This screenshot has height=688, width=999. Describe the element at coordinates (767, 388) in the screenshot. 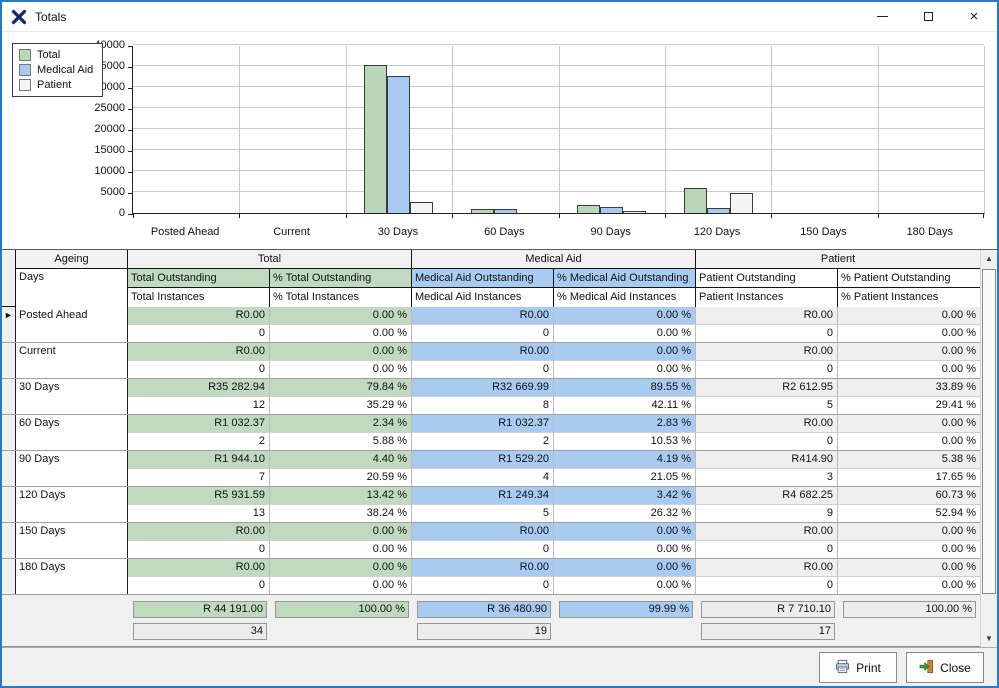

I see `cell-outstanding-4: R2 612.95` at that location.